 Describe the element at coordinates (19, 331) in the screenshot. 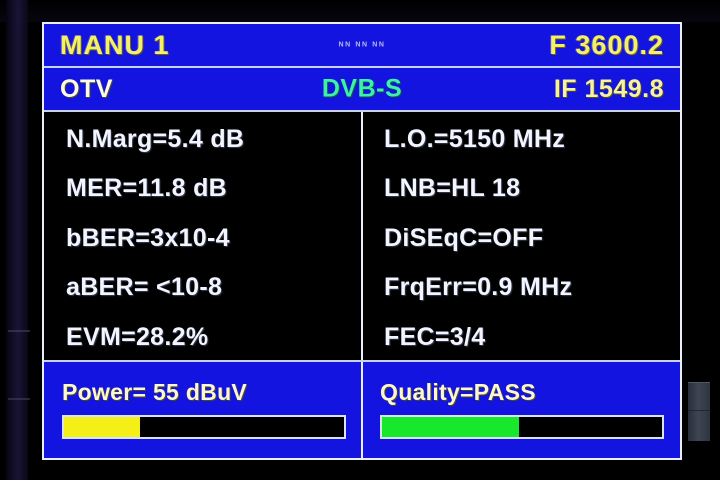

I see `bezel-seam-upper` at that location.